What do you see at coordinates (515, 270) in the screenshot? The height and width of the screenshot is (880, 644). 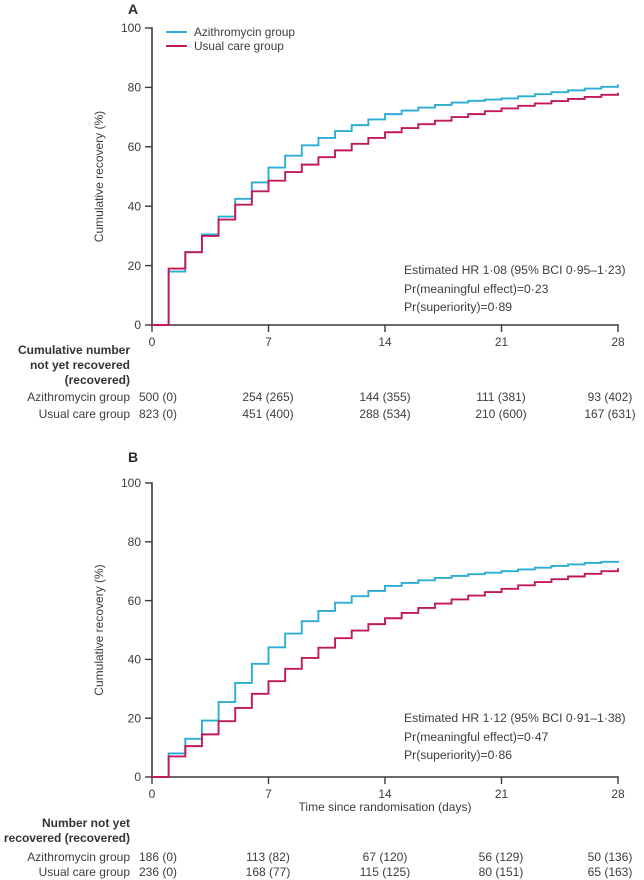 I see `hr-estimate-line: Estimated HR 1·08 (95% BCI 0·95–1·23)` at bounding box center [515, 270].